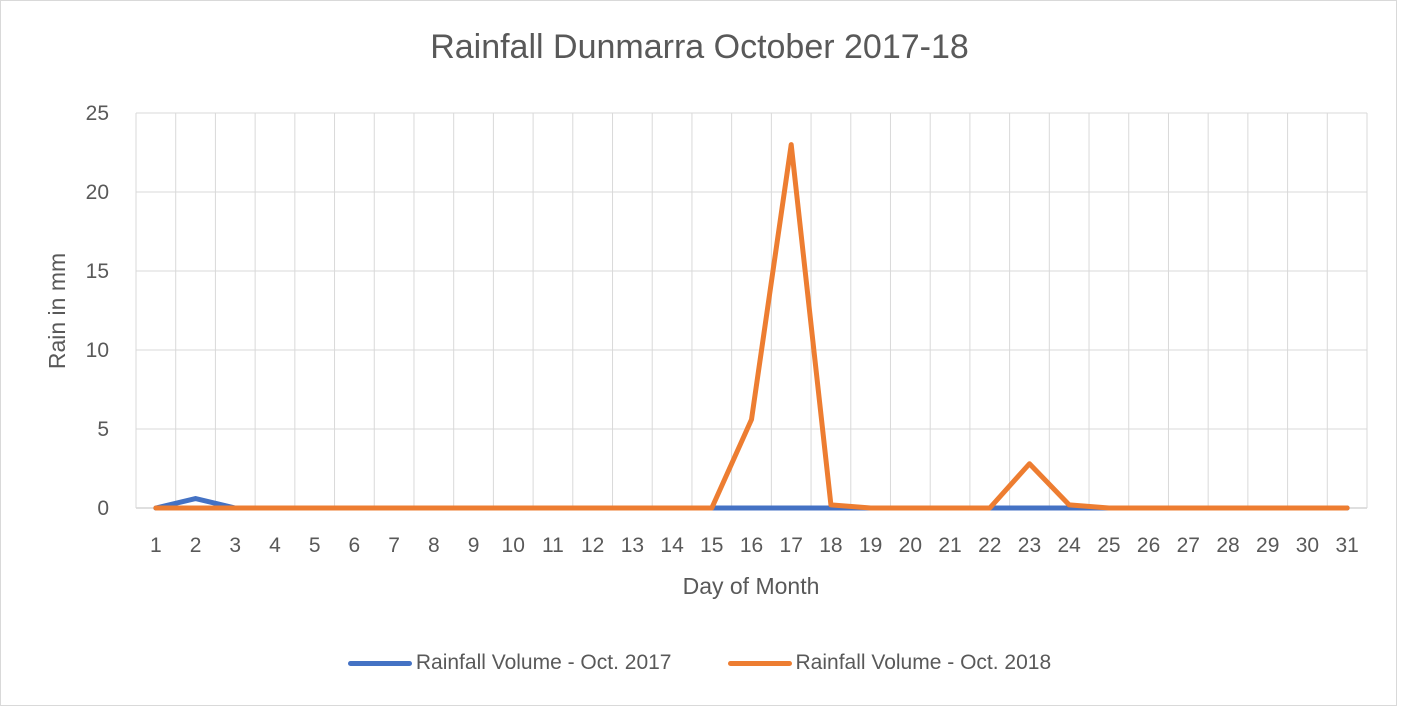 The image size is (1405, 709). I want to click on y-axis-title: Rain in mm, so click(57, 311).